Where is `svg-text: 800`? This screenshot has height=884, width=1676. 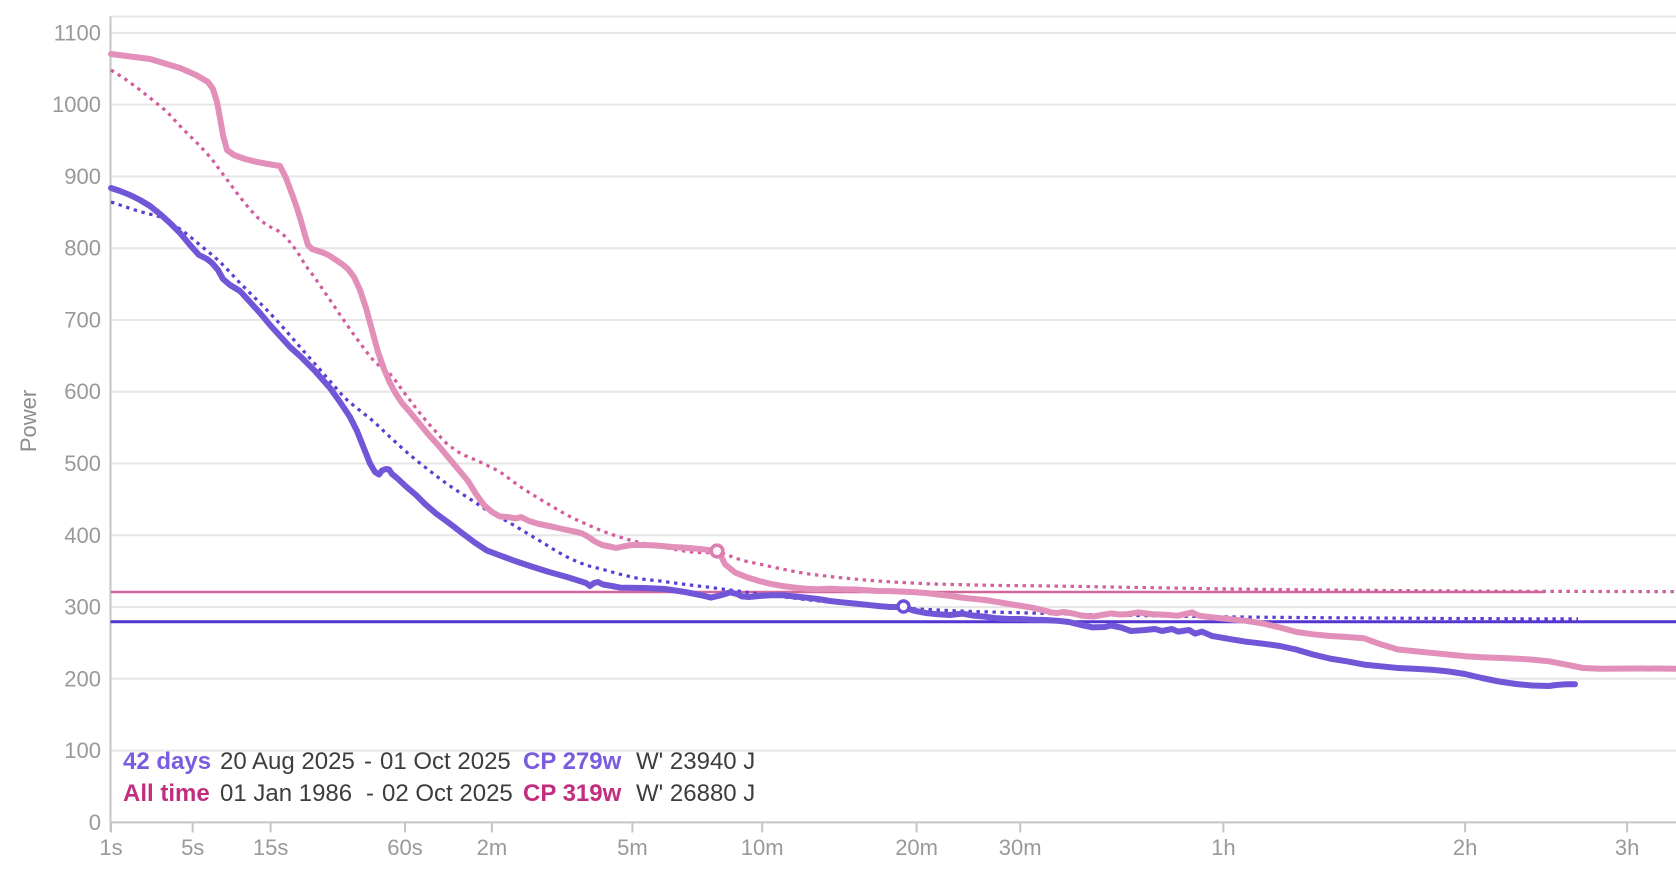
svg-text: 800 is located at coordinates (82, 248).